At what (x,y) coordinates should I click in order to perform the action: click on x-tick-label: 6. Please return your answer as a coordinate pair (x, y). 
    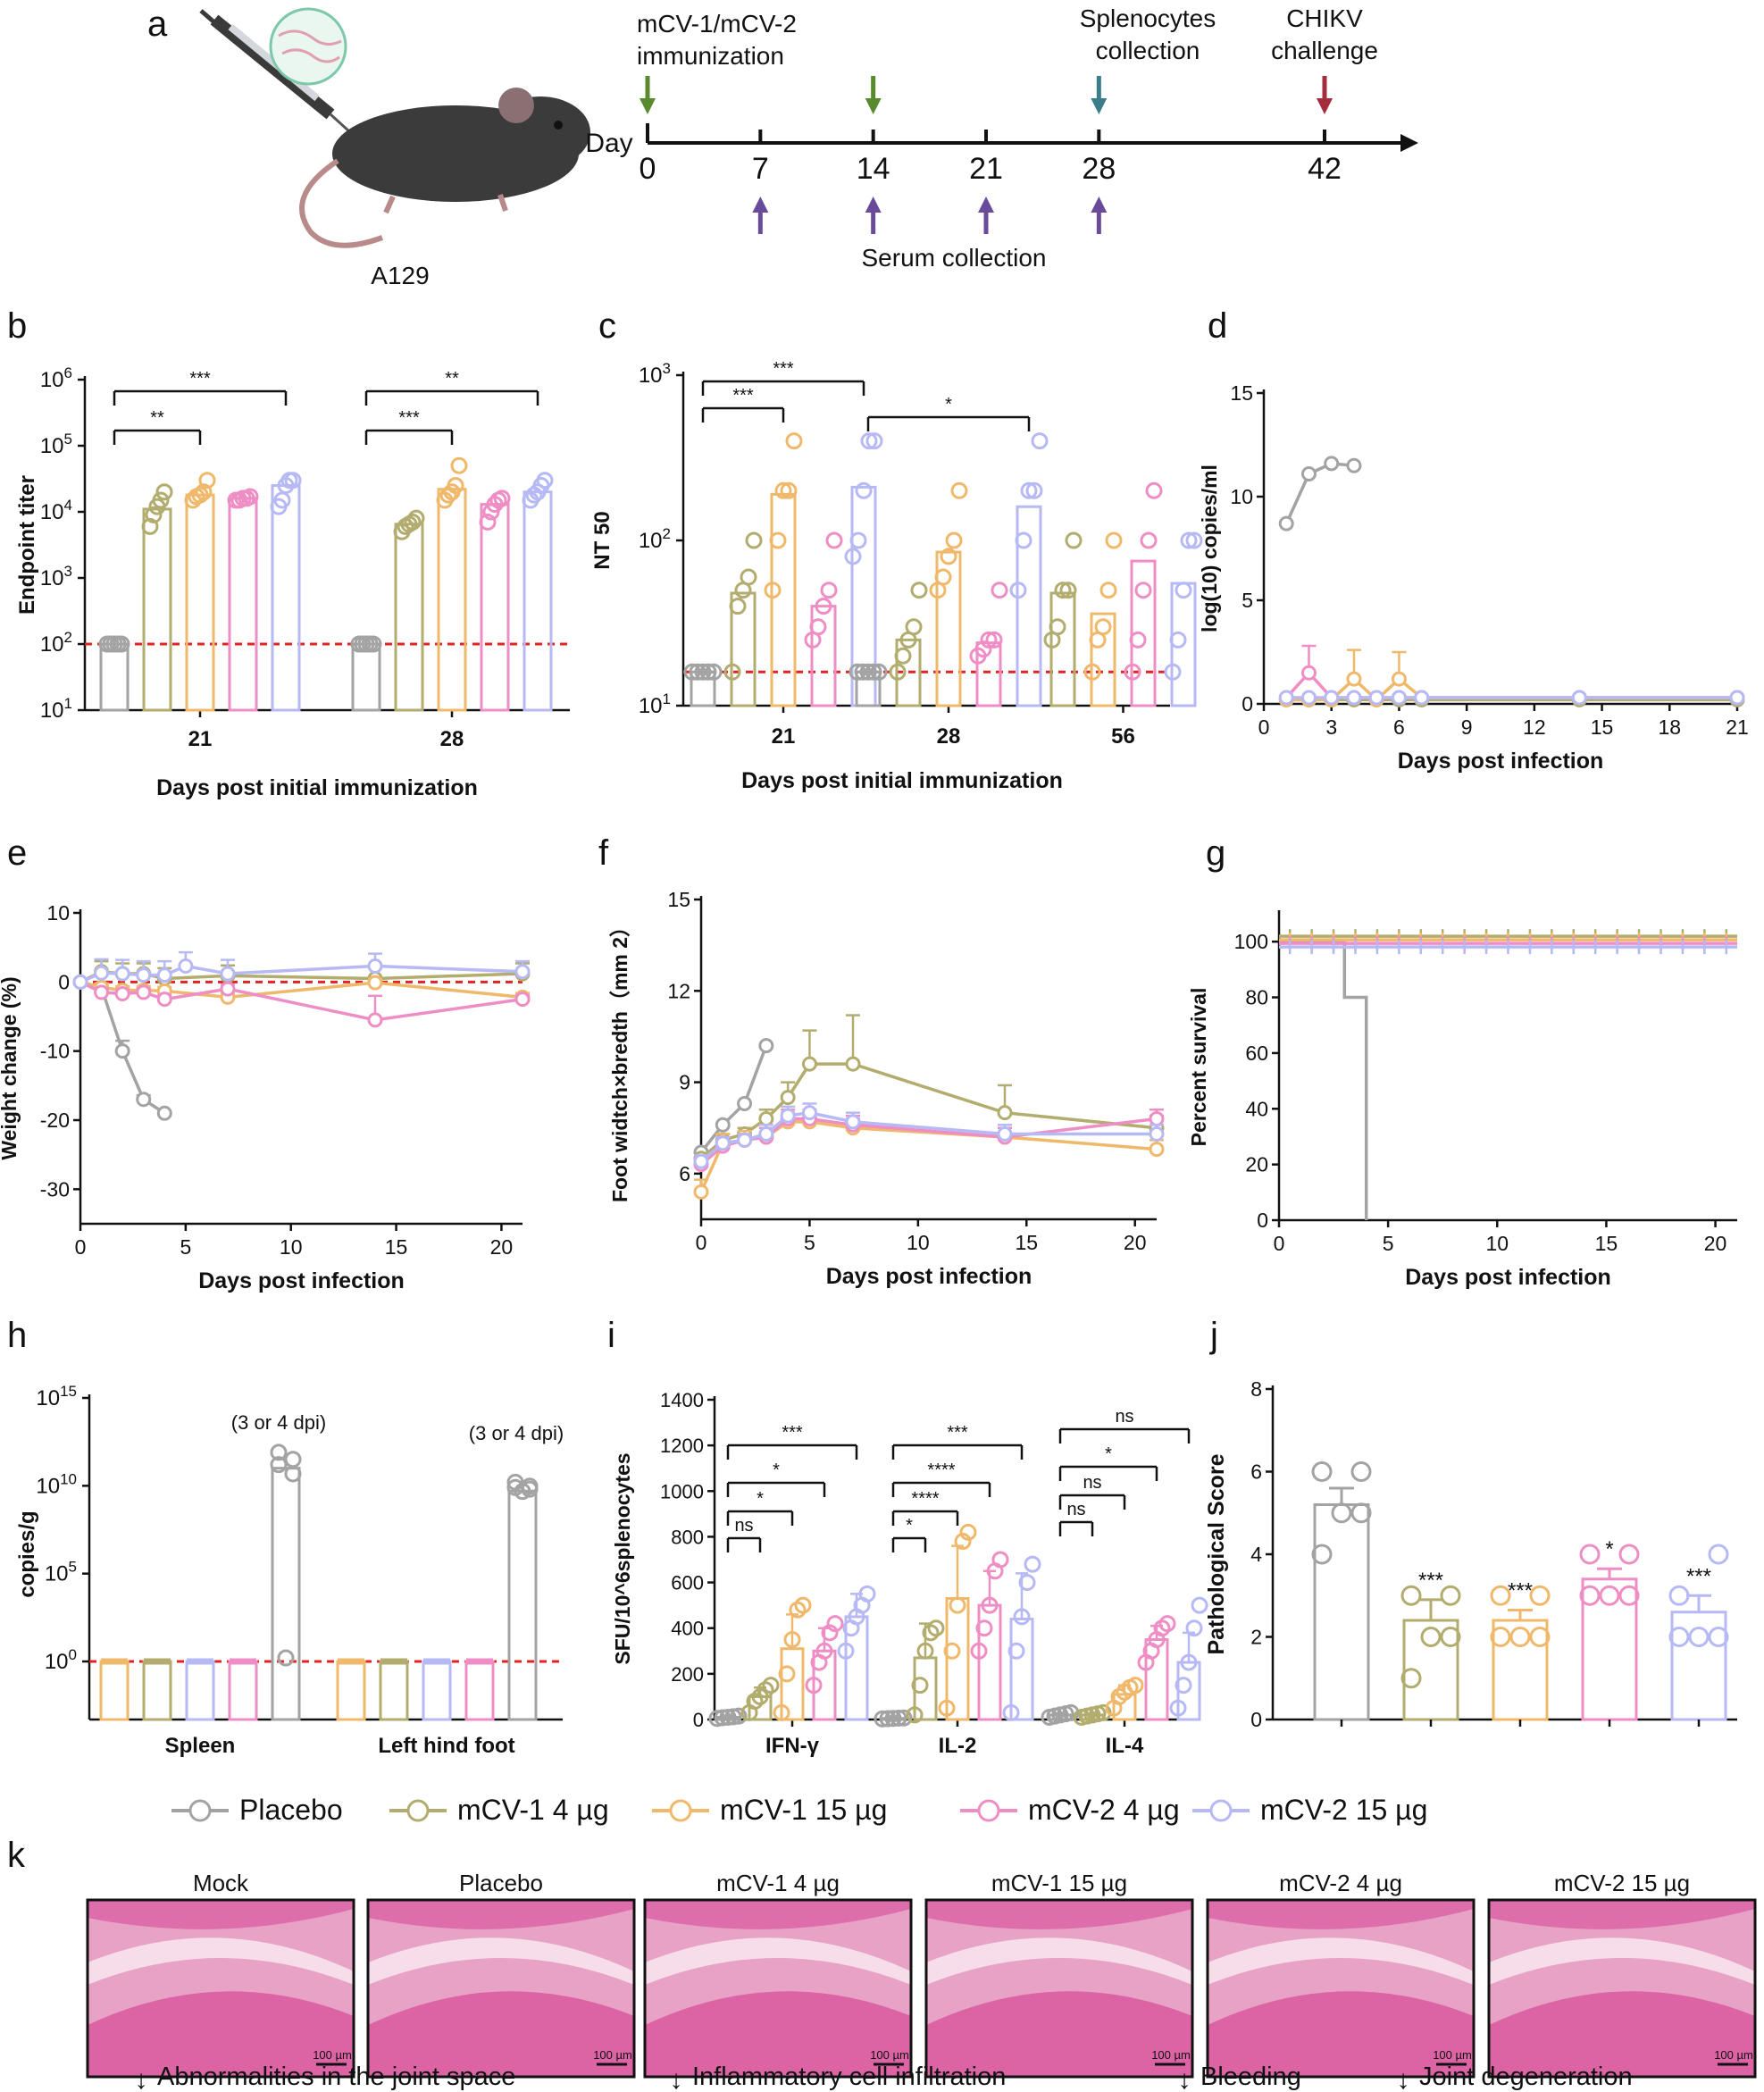
    Looking at the image, I should click on (1399, 727).